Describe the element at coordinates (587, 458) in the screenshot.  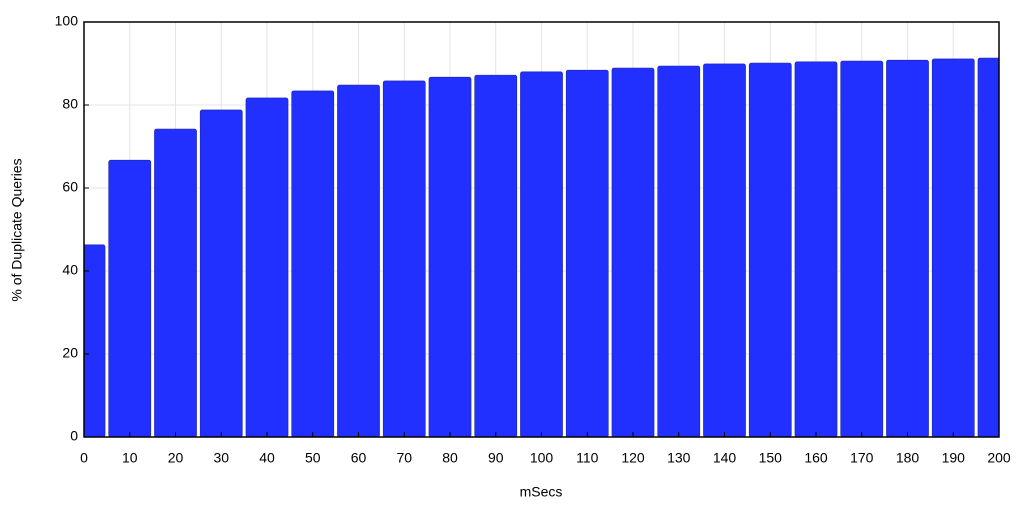
I see `x-tick-label: 110` at that location.